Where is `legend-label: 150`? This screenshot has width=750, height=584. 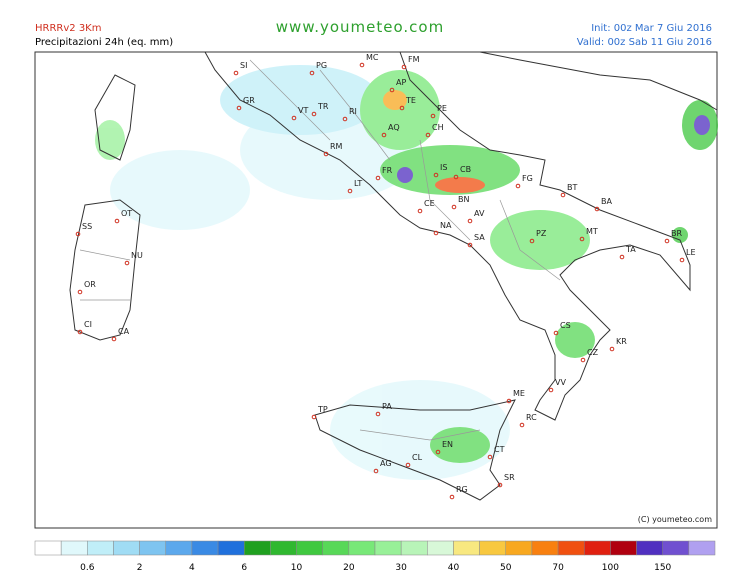
legend-label: 150 is located at coordinates (662, 568).